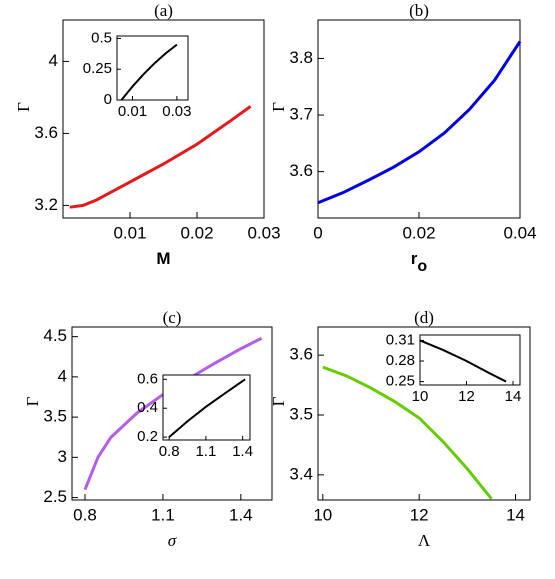 Image resolution: width=555 pixels, height=579 pixels. What do you see at coordinates (147, 378) in the screenshot?
I see `y-tick-label: 0.6` at bounding box center [147, 378].